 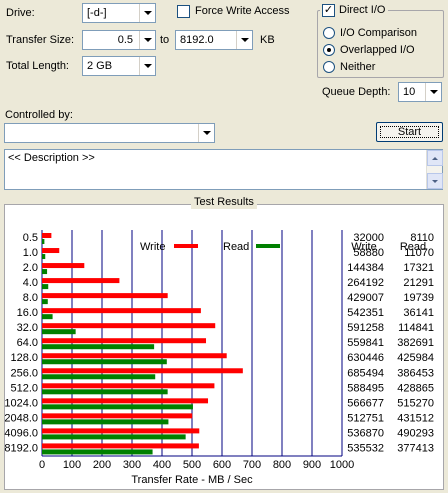 What do you see at coordinates (379, 33) in the screenshot?
I see `io-comparison-label: I/O Comparison` at bounding box center [379, 33].